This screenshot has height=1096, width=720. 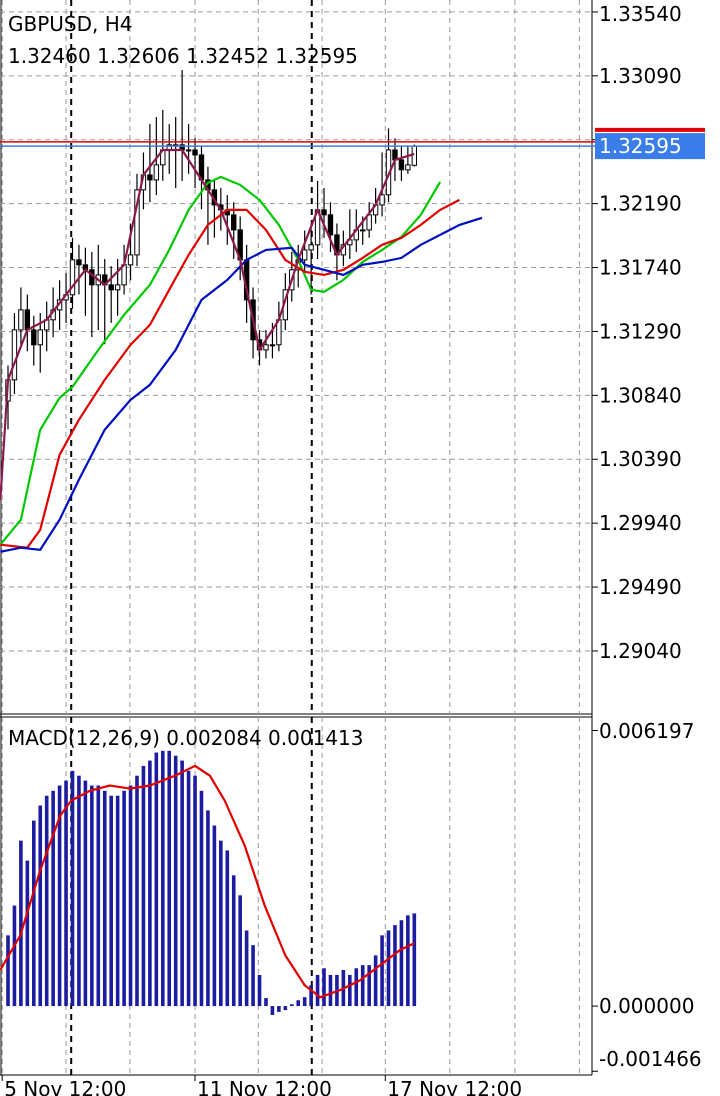 I want to click on y-tick-label: 1.33540, so click(x=640, y=14).